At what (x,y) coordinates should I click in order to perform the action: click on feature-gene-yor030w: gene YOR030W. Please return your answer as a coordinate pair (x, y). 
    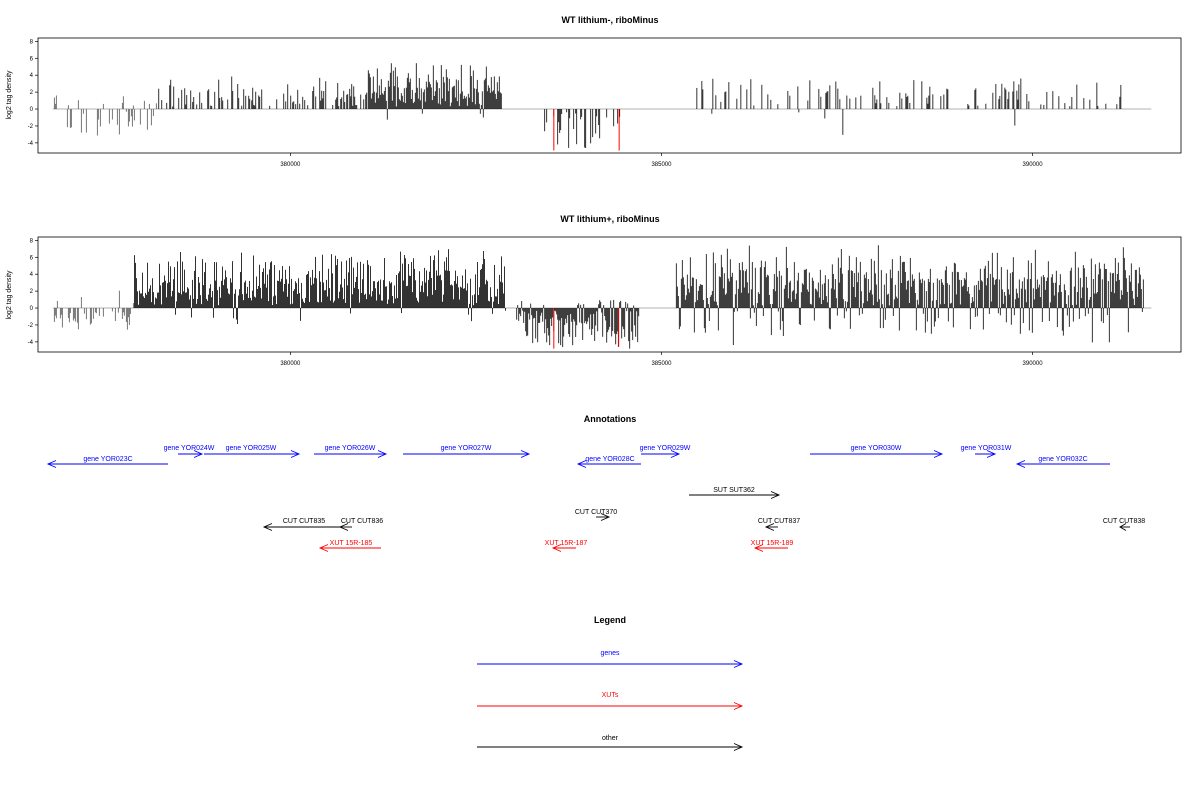
    Looking at the image, I should click on (877, 451).